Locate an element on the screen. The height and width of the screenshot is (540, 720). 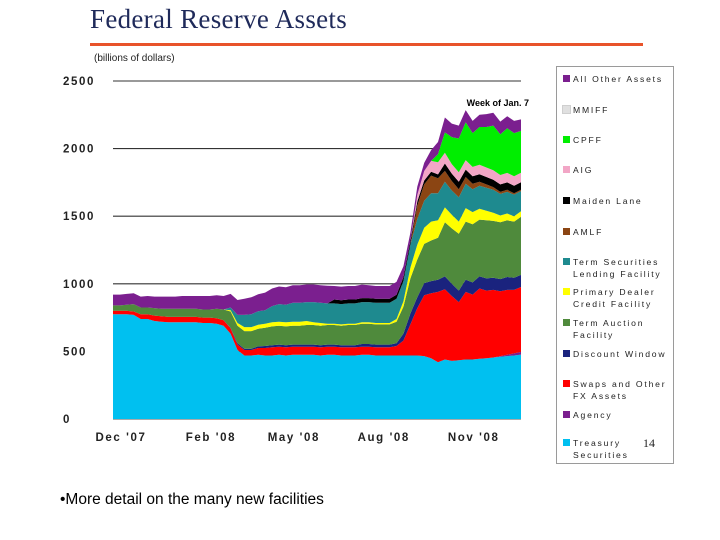
legend-item: Term Securities Lending Facility is located at coordinates (618, 268).